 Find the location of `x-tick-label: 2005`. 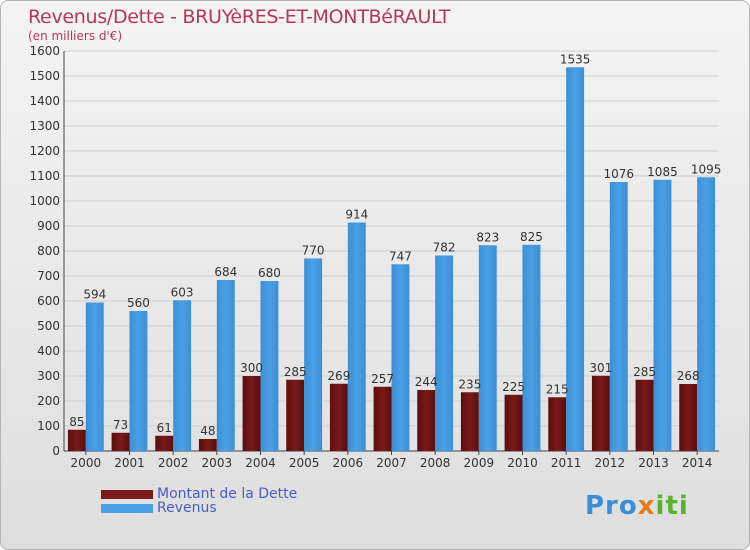

x-tick-label: 2005 is located at coordinates (304, 463).